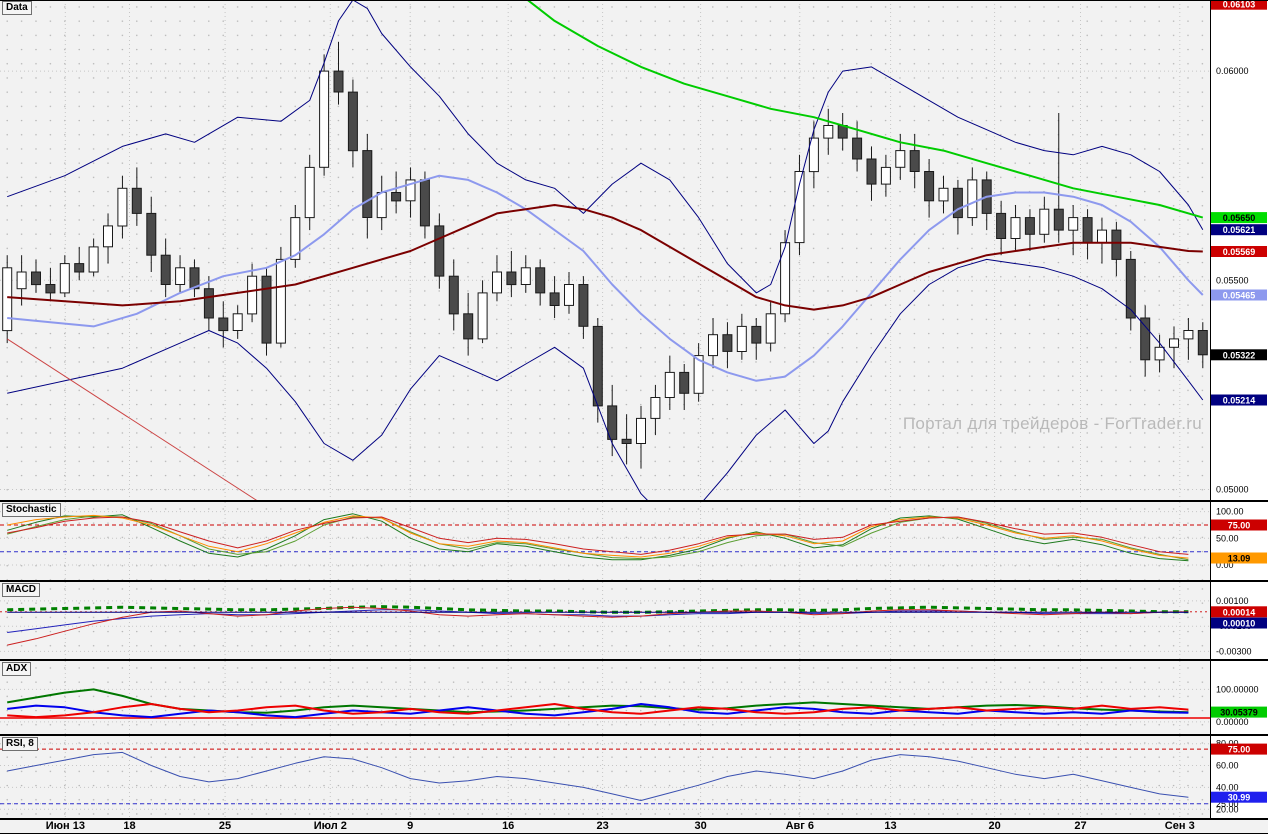 This screenshot has height=834, width=1268. What do you see at coordinates (1239, 559) in the screenshot?
I see `price-badge-label: 13.09` at bounding box center [1239, 559].